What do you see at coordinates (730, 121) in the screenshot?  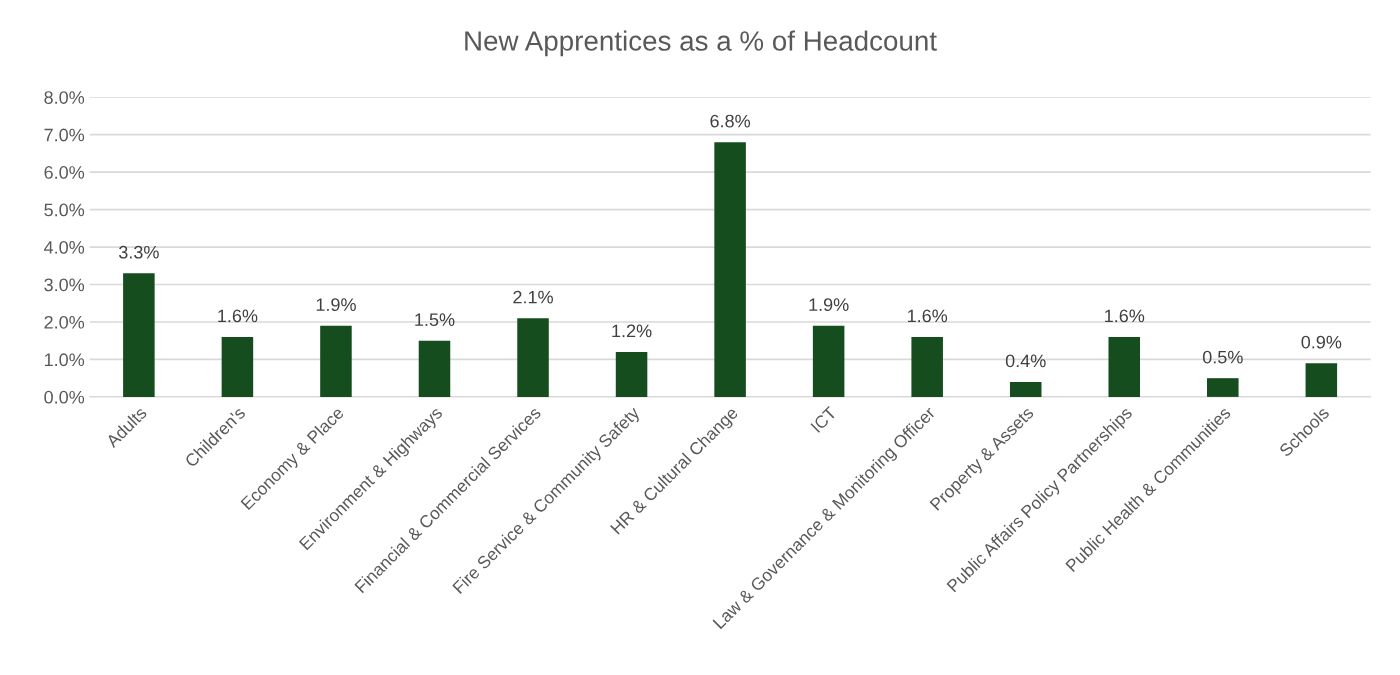 I see `data-label: 6.8%` at bounding box center [730, 121].